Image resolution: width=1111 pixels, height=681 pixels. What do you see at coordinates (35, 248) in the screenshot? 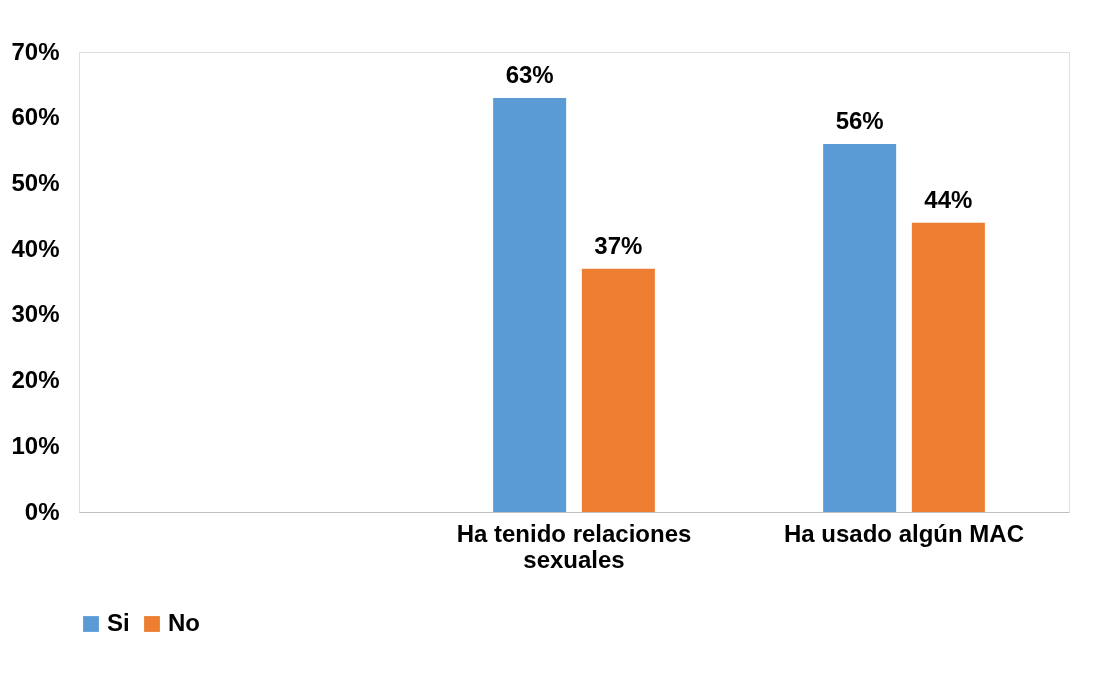
I see `y-tick-label: 40%` at bounding box center [35, 248].